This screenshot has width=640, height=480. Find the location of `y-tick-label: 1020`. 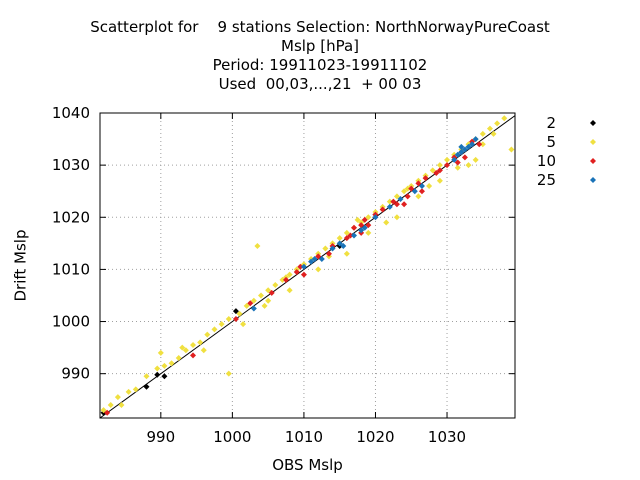

y-tick-label: 1020 is located at coordinates (71, 217).